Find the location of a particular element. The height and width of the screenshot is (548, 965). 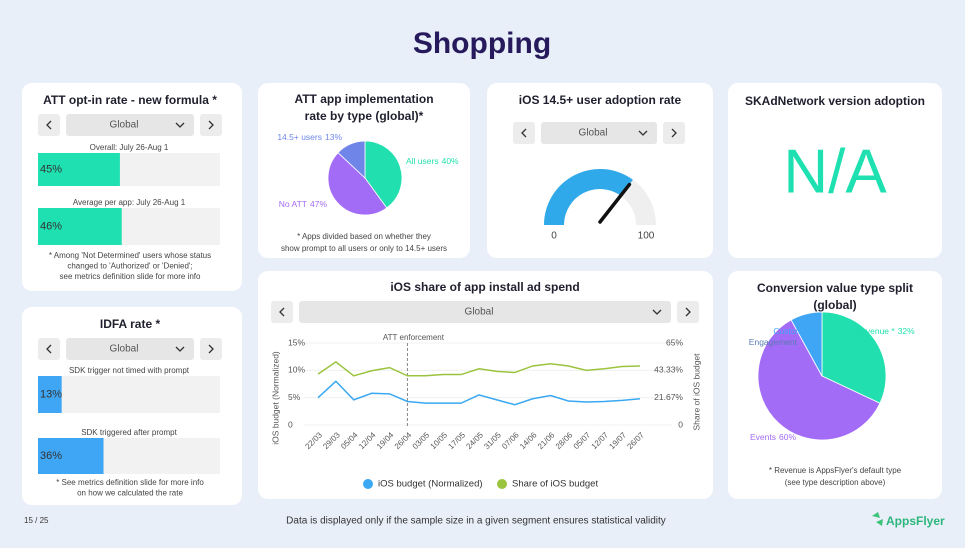

y-tick-label: 5% is located at coordinates (294, 397).